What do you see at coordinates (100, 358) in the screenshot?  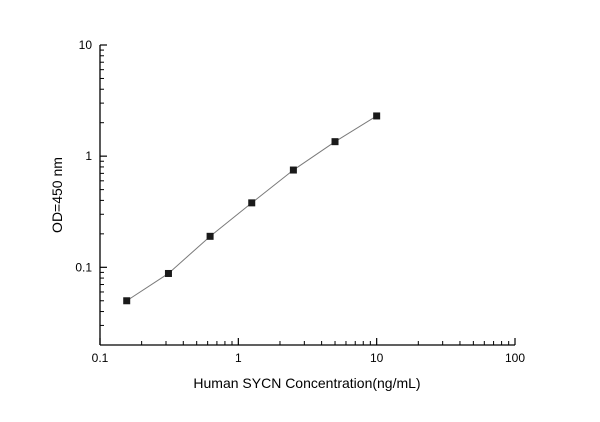 I see `x-tick-label: 0.1` at bounding box center [100, 358].